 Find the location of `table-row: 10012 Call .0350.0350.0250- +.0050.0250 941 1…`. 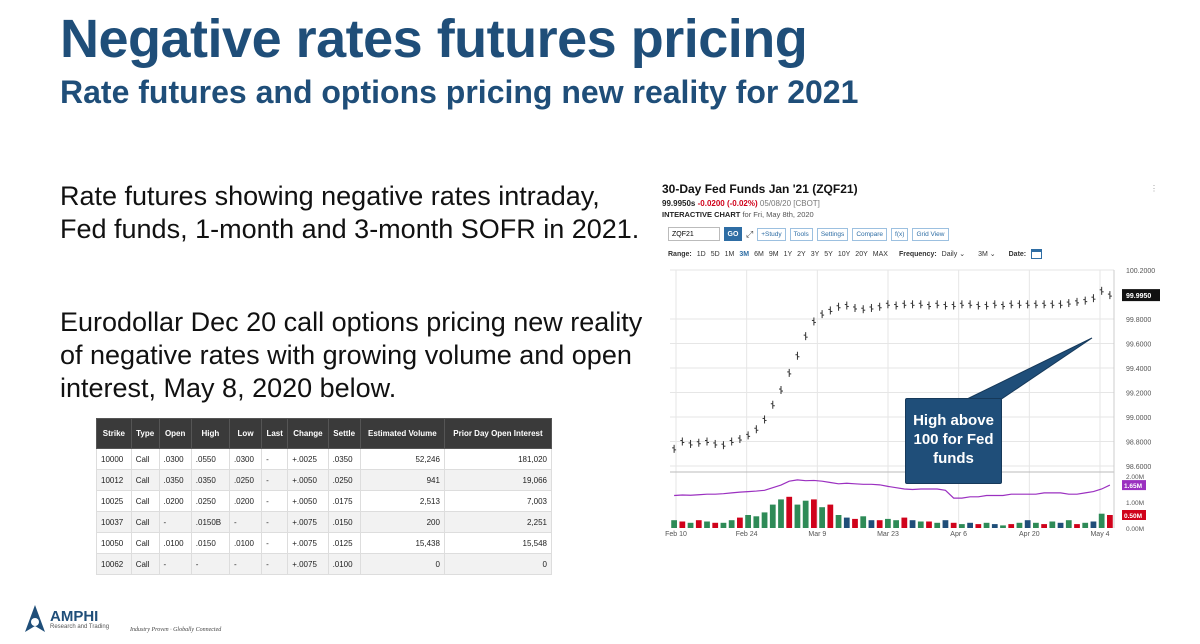

table-row: 10012 Call .0350.0350.0250- +.0050.0250 941 1… is located at coordinates (324, 480).